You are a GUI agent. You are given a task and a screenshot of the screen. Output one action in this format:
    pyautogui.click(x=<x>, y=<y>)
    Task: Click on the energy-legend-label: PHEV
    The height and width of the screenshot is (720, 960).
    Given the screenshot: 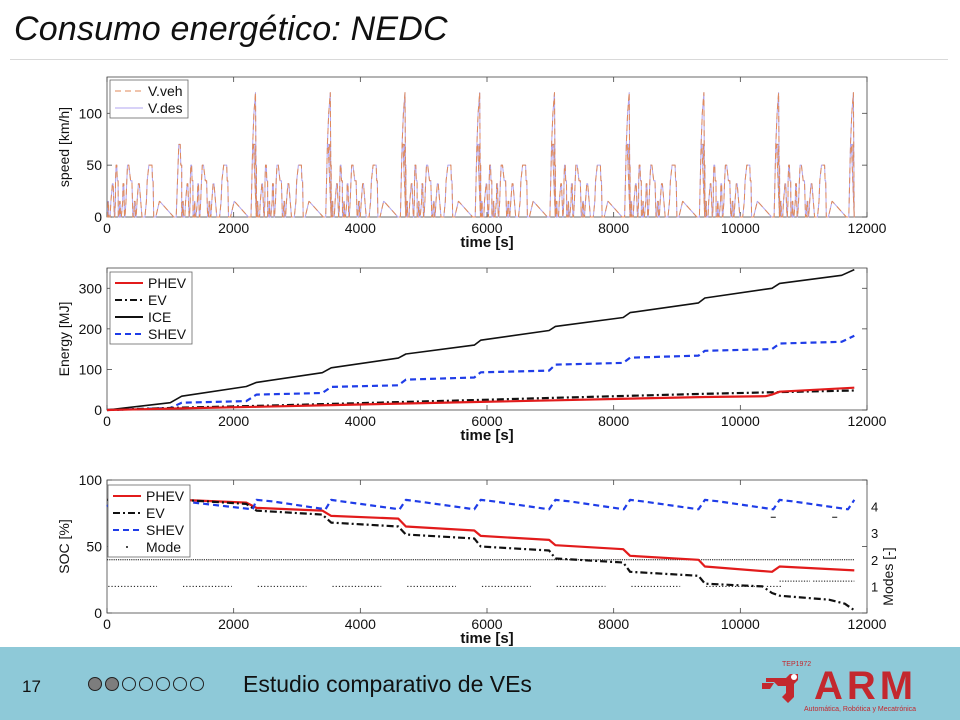 What is the action you would take?
    pyautogui.click(x=167, y=283)
    